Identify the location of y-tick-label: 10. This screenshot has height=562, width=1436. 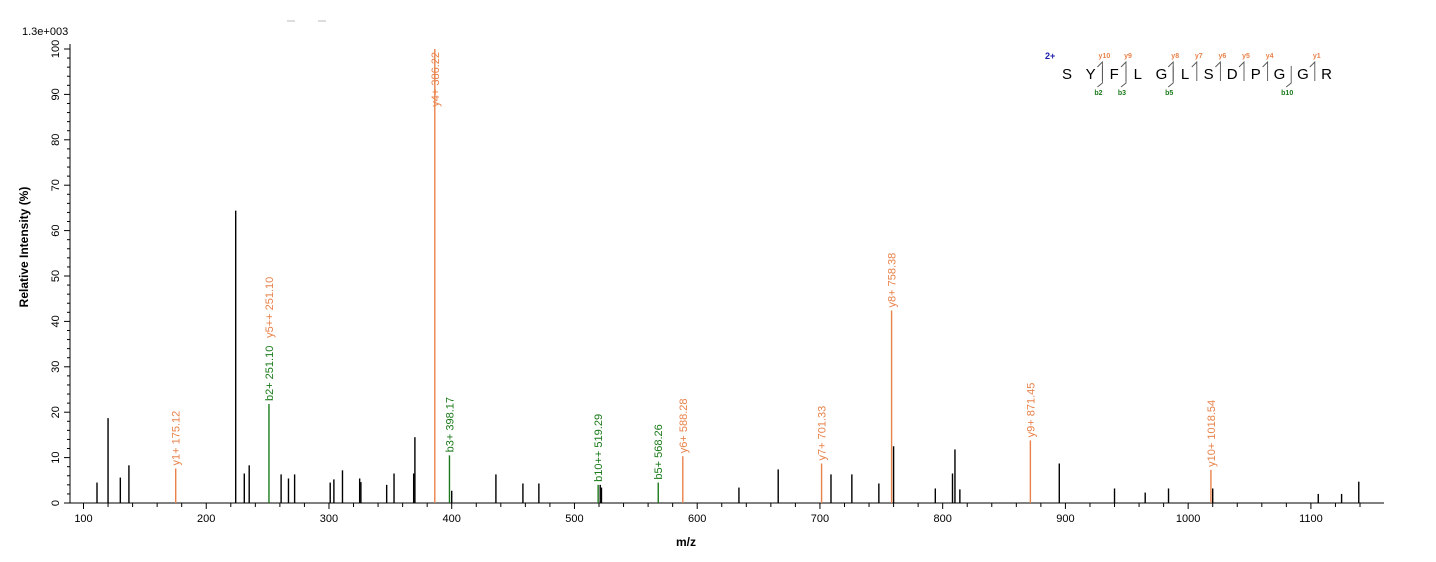
(56, 457).